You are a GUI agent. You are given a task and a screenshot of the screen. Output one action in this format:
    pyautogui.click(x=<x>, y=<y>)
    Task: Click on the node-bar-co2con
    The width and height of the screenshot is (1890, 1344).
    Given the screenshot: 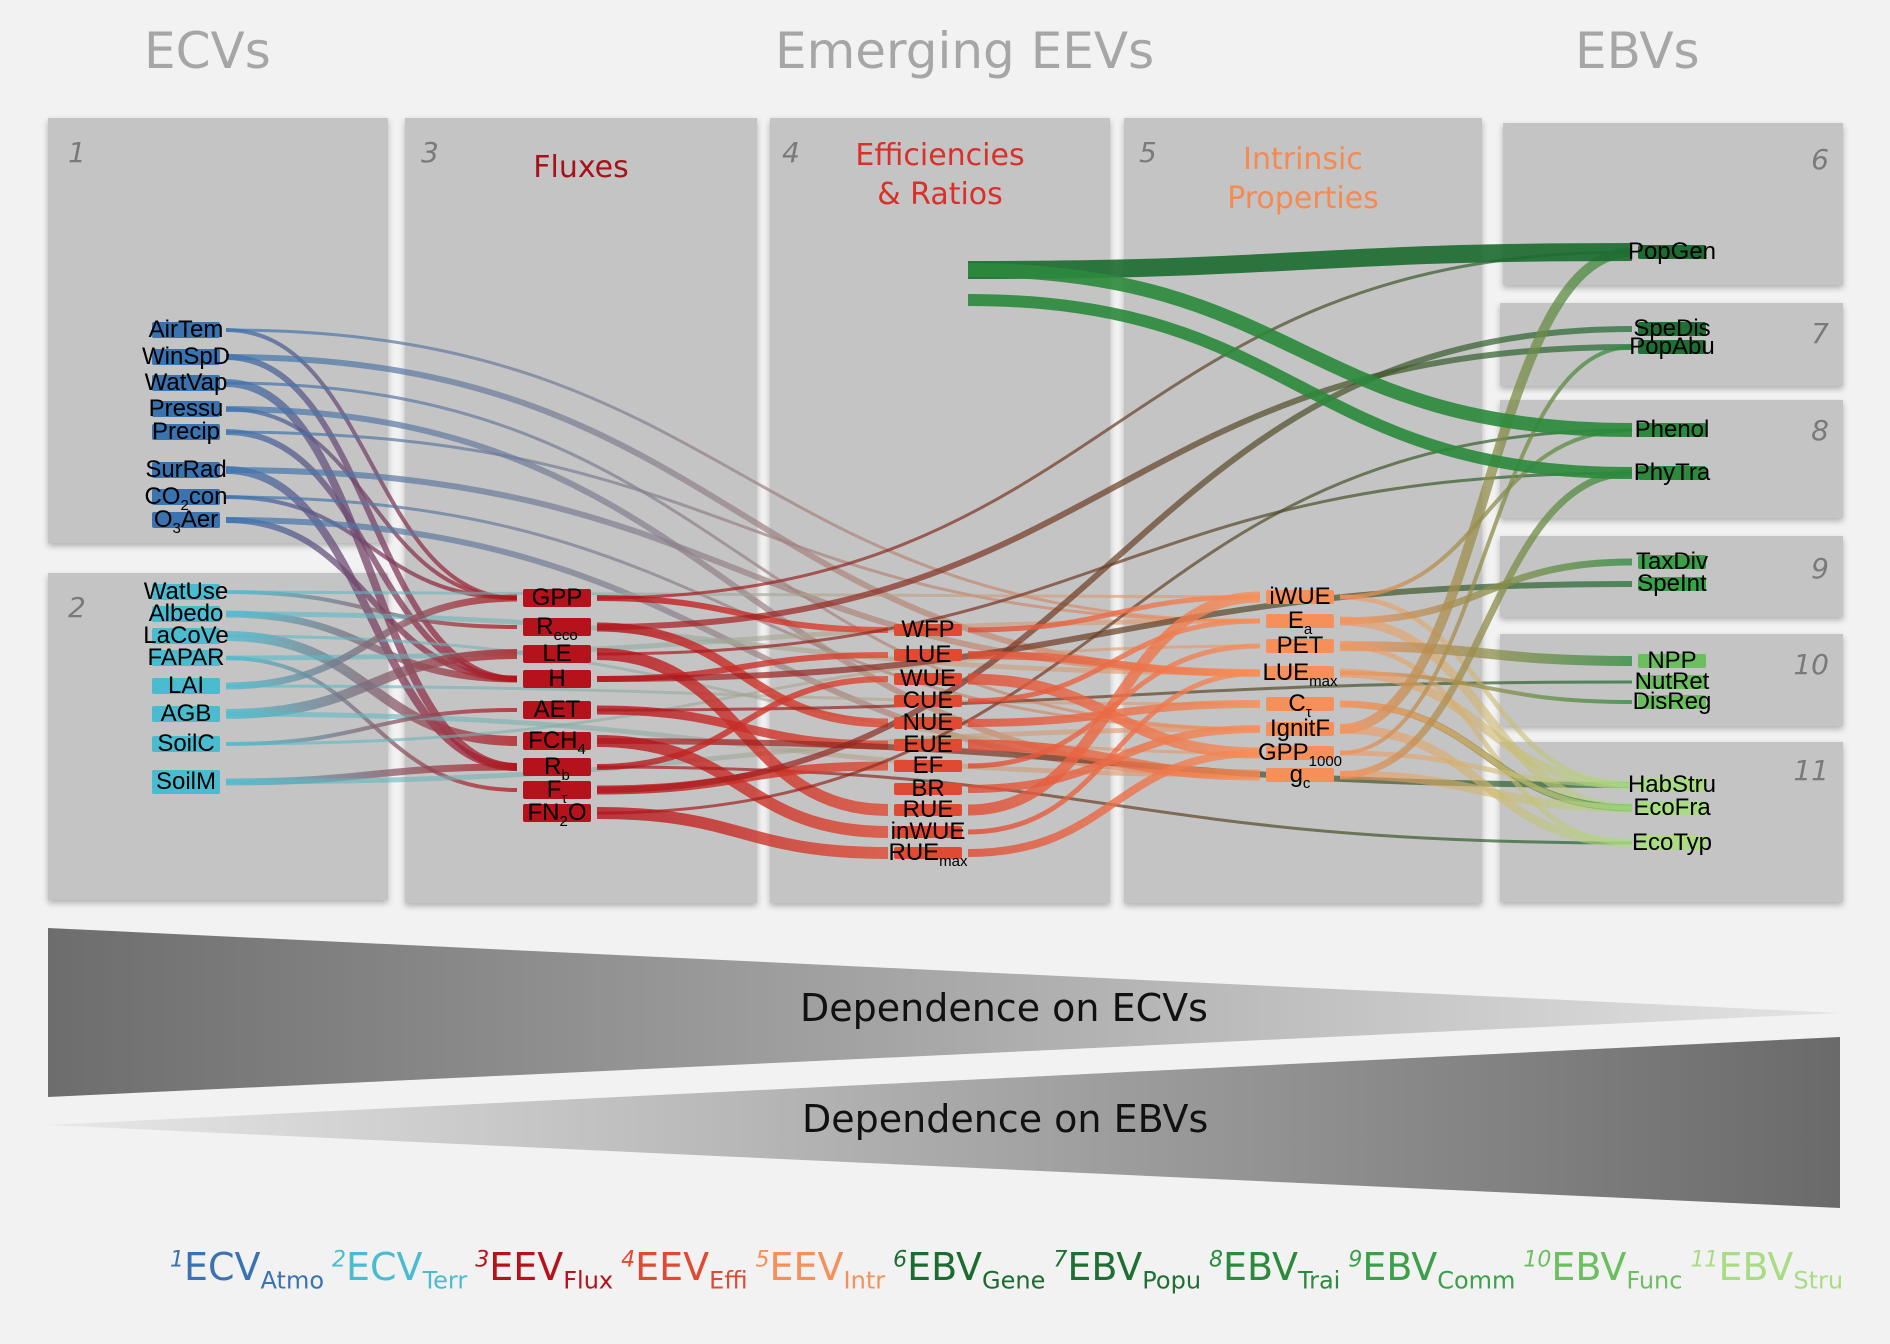 What is the action you would take?
    pyautogui.click(x=186, y=497)
    